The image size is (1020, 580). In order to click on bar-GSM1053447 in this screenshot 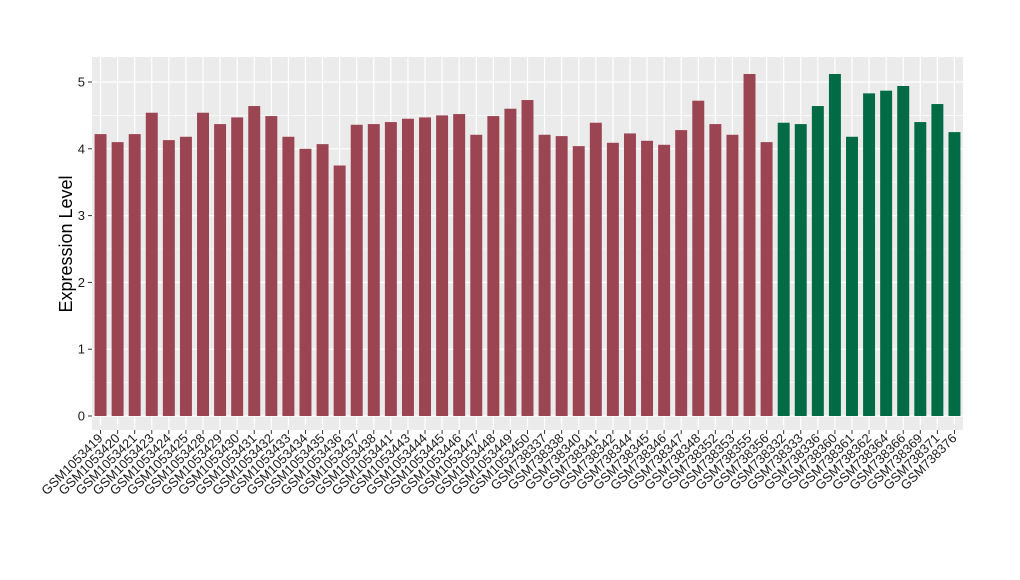, I will do `click(476, 275)`.